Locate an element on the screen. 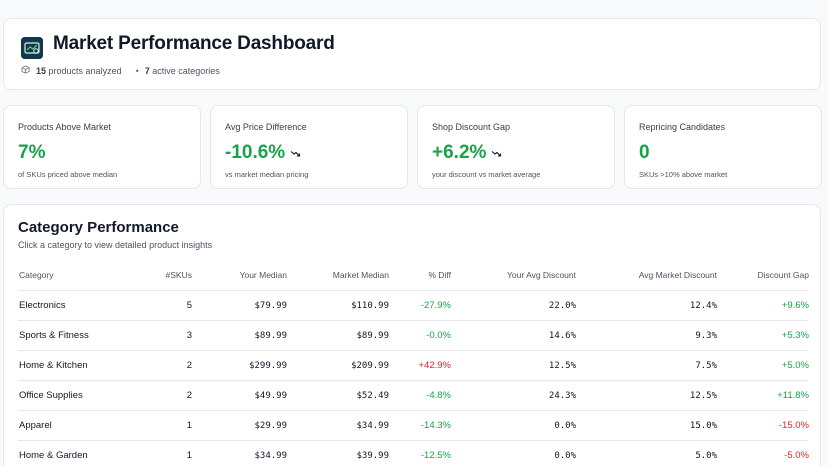  discount-gap: -15.0% is located at coordinates (793, 425).